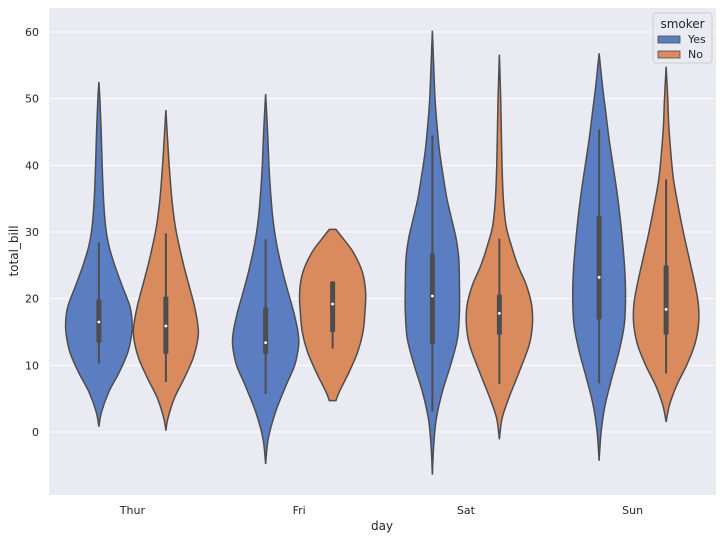 The width and height of the screenshot is (724, 540). What do you see at coordinates (99, 254) in the screenshot?
I see `violin-thur-yes` at bounding box center [99, 254].